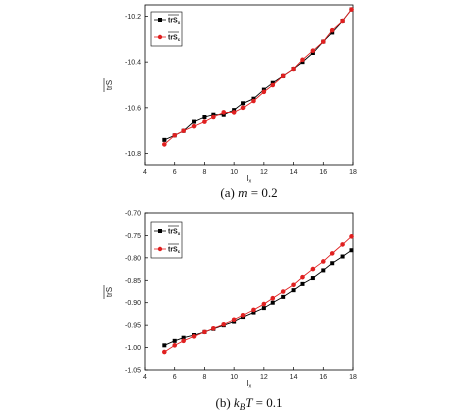 The image size is (474, 418). Describe the element at coordinates (133, 236) in the screenshot. I see `y-tick-label: -0.75` at that location.